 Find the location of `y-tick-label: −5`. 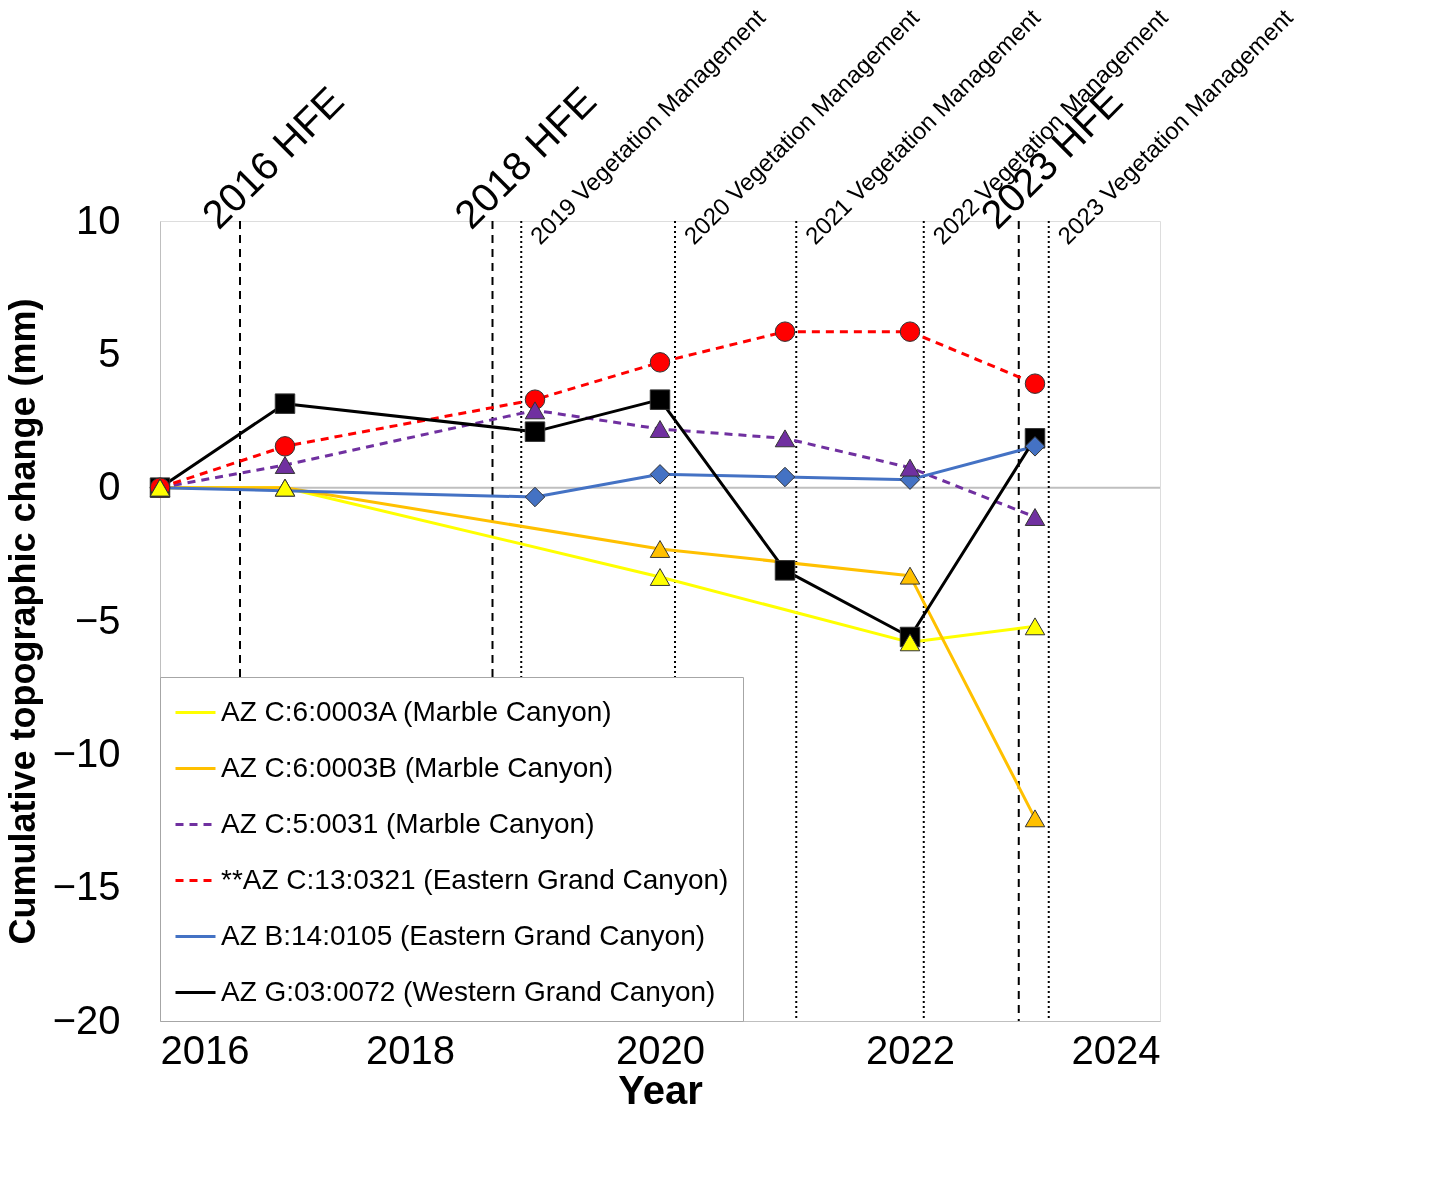

y-tick-label: −5 is located at coordinates (97, 619).